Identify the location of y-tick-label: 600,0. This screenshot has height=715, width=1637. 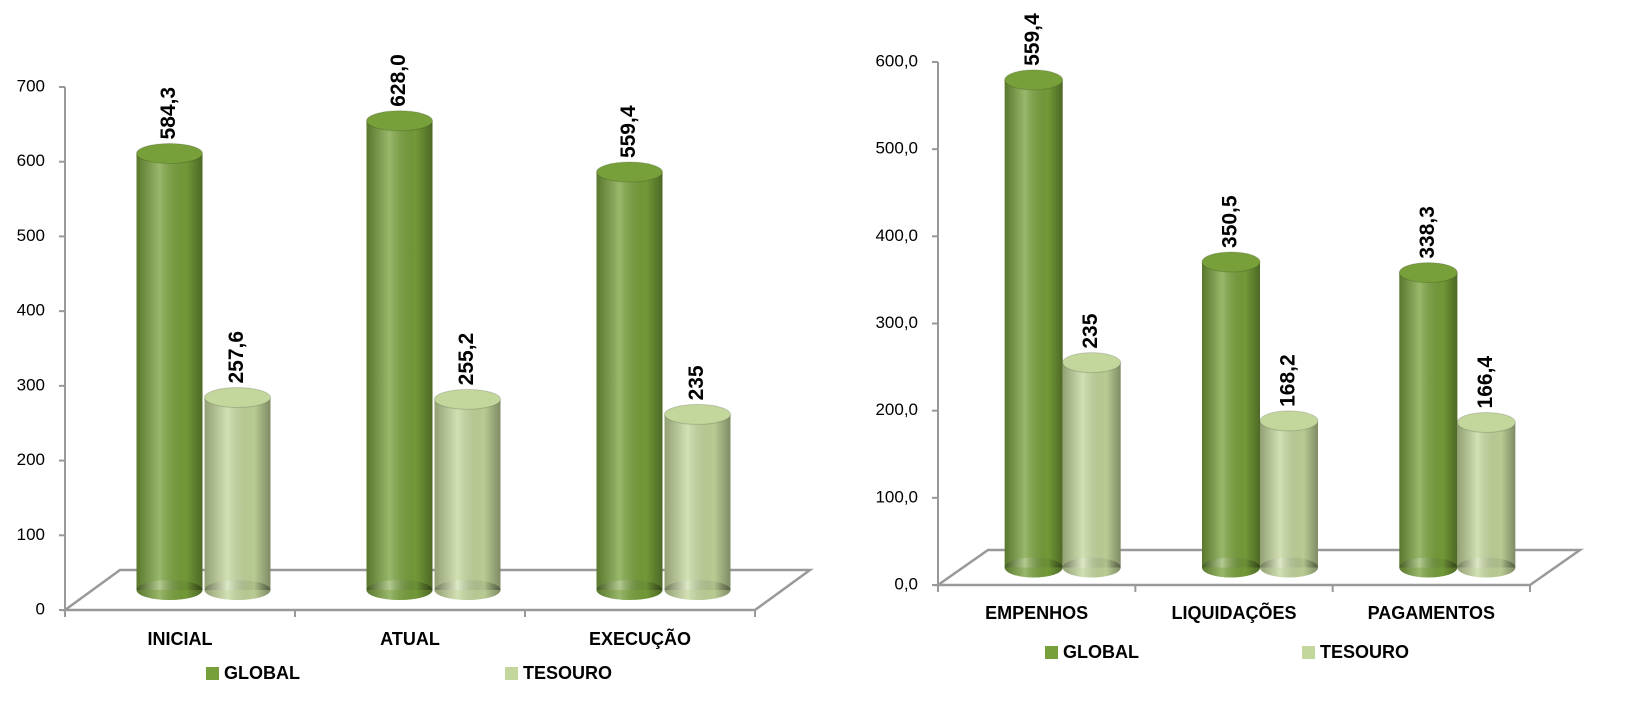
(896, 60).